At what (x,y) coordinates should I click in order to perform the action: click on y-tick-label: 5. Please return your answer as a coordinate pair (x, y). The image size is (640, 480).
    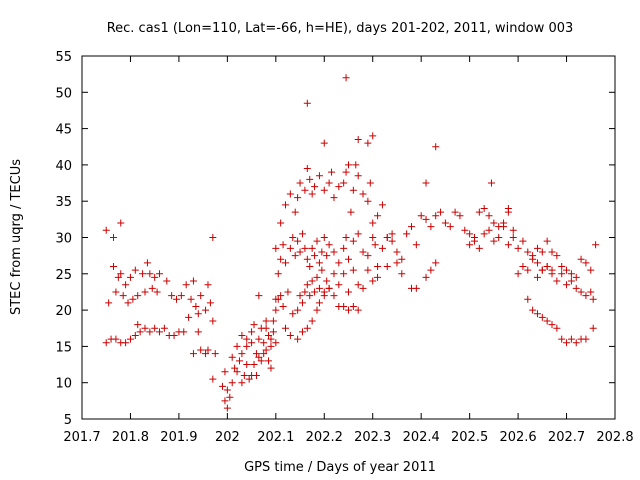
    Looking at the image, I should click on (68, 420).